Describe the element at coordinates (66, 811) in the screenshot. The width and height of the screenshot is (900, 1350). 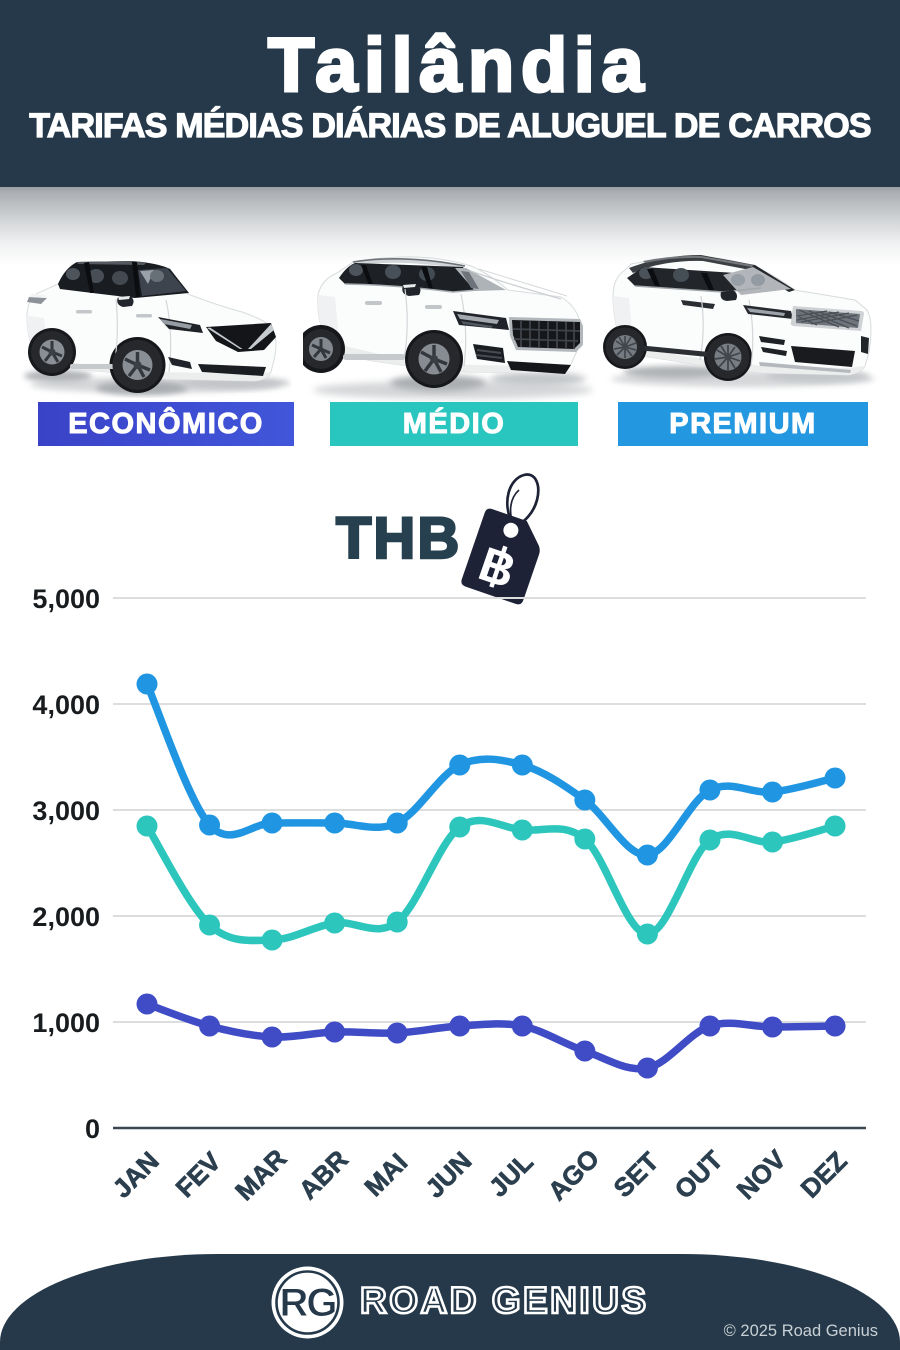
I see `svg-text: 3,000` at that location.